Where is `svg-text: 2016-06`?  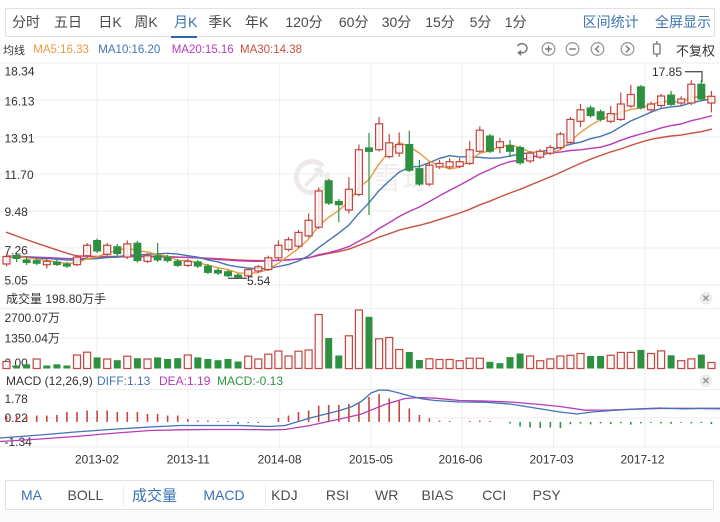
svg-text: 2016-06 is located at coordinates (460, 460).